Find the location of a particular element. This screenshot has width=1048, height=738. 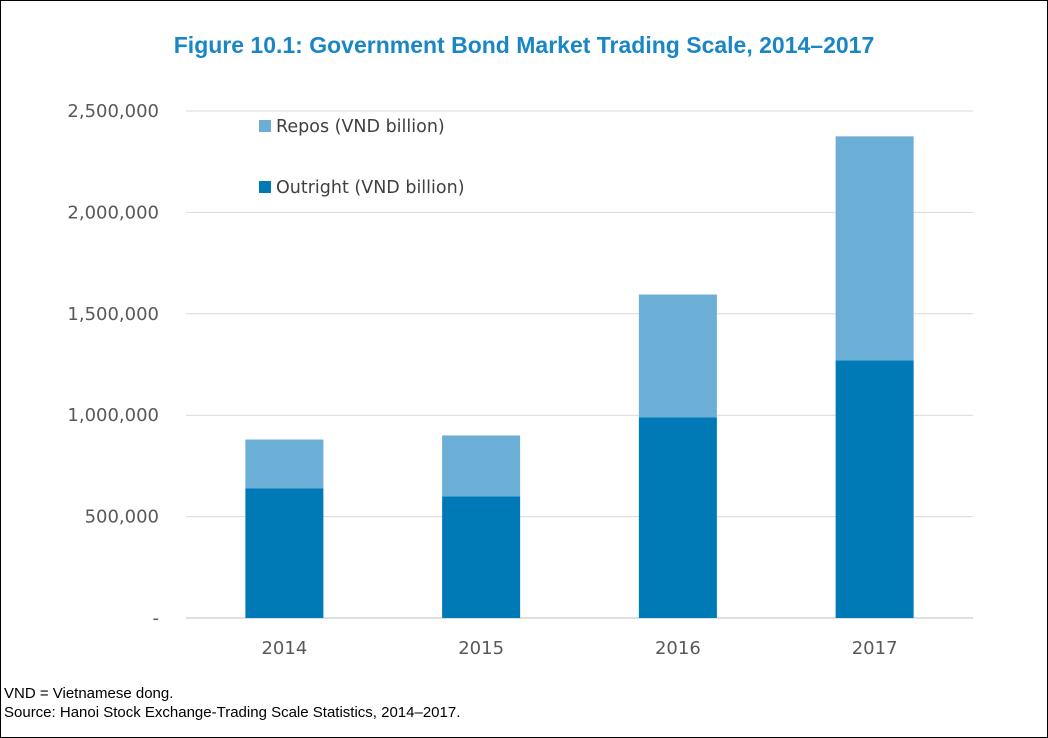

y-tick-label: 2,500,000 is located at coordinates (113, 111).